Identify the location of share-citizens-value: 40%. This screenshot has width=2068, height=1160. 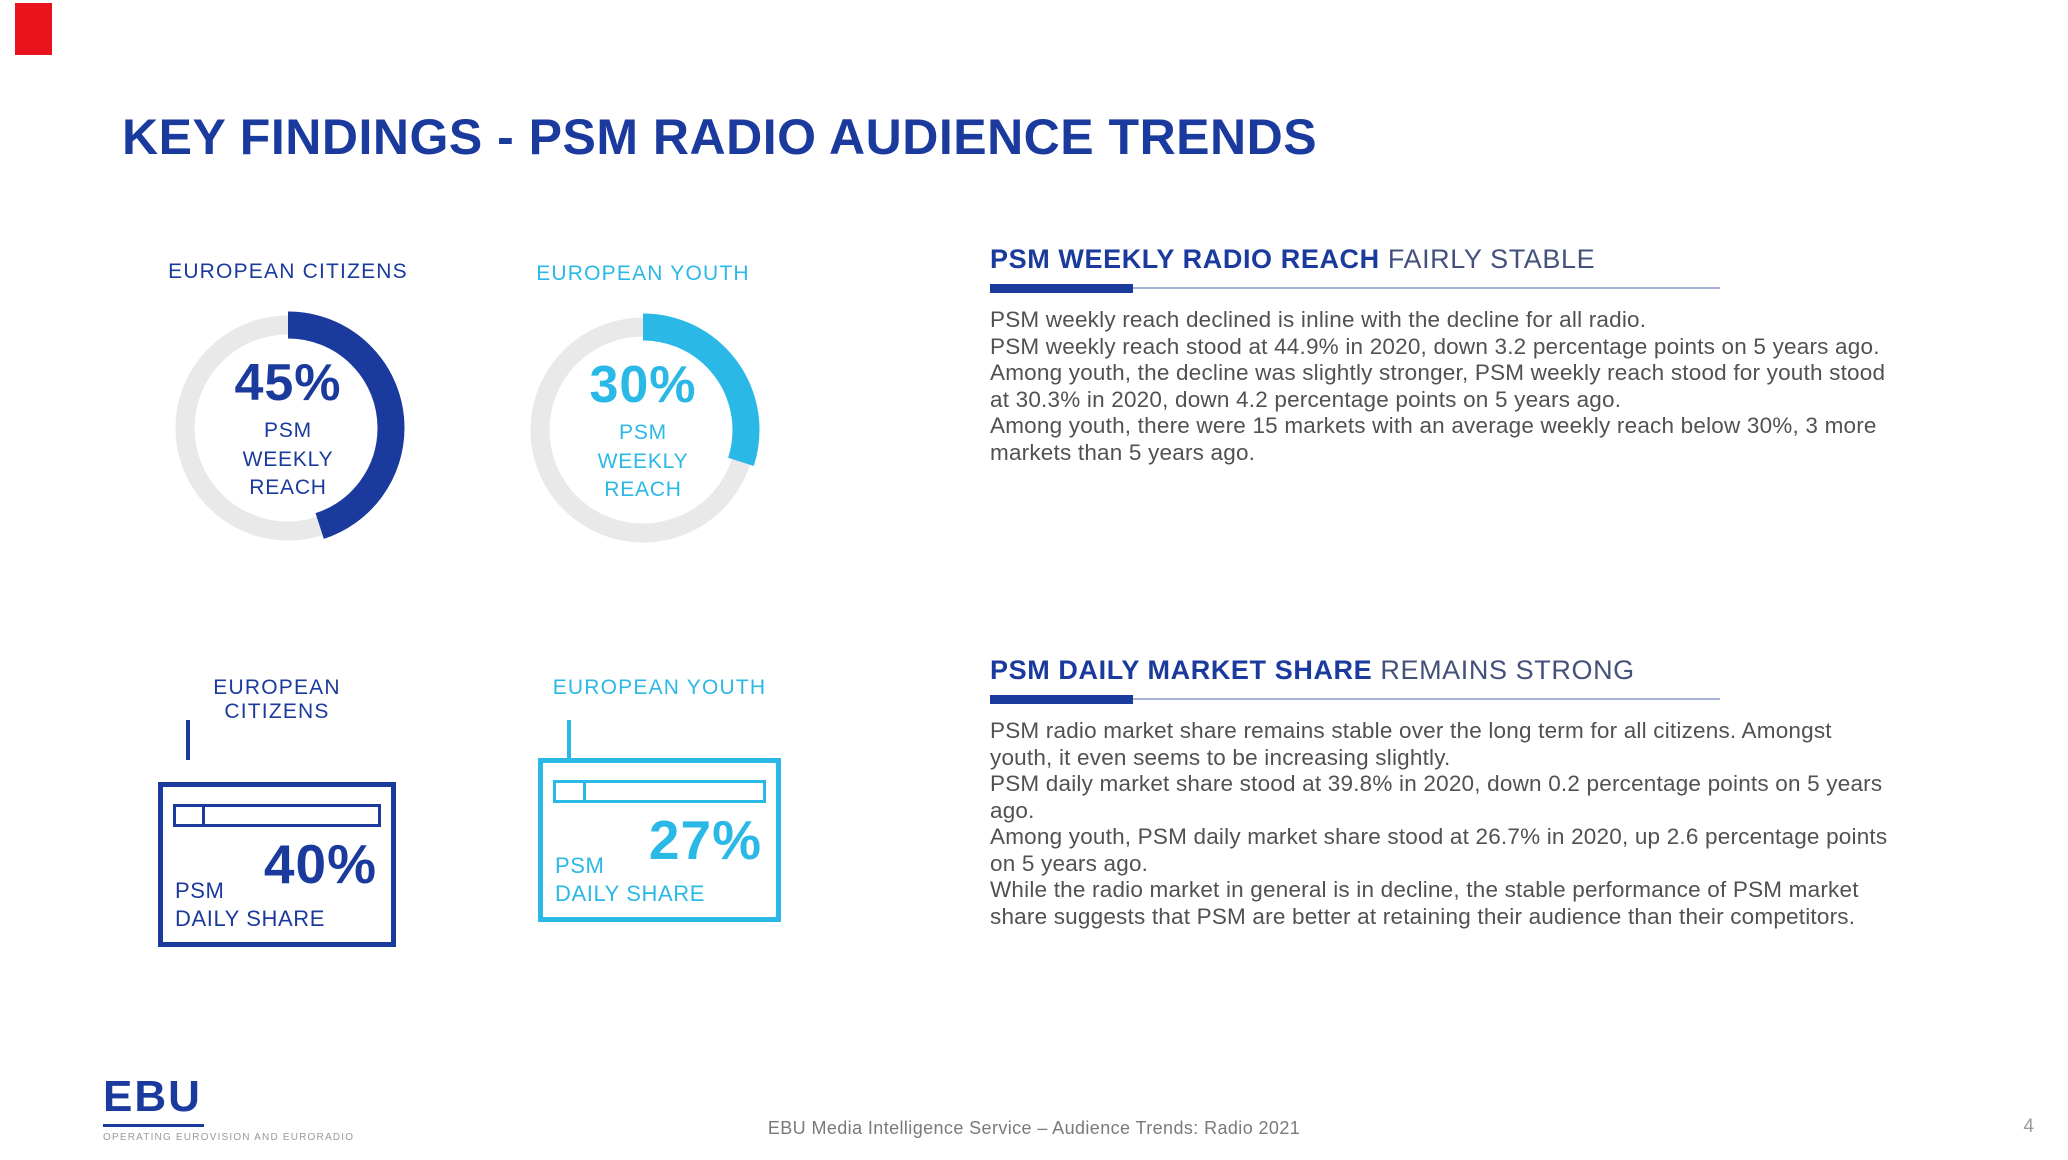
(320, 864).